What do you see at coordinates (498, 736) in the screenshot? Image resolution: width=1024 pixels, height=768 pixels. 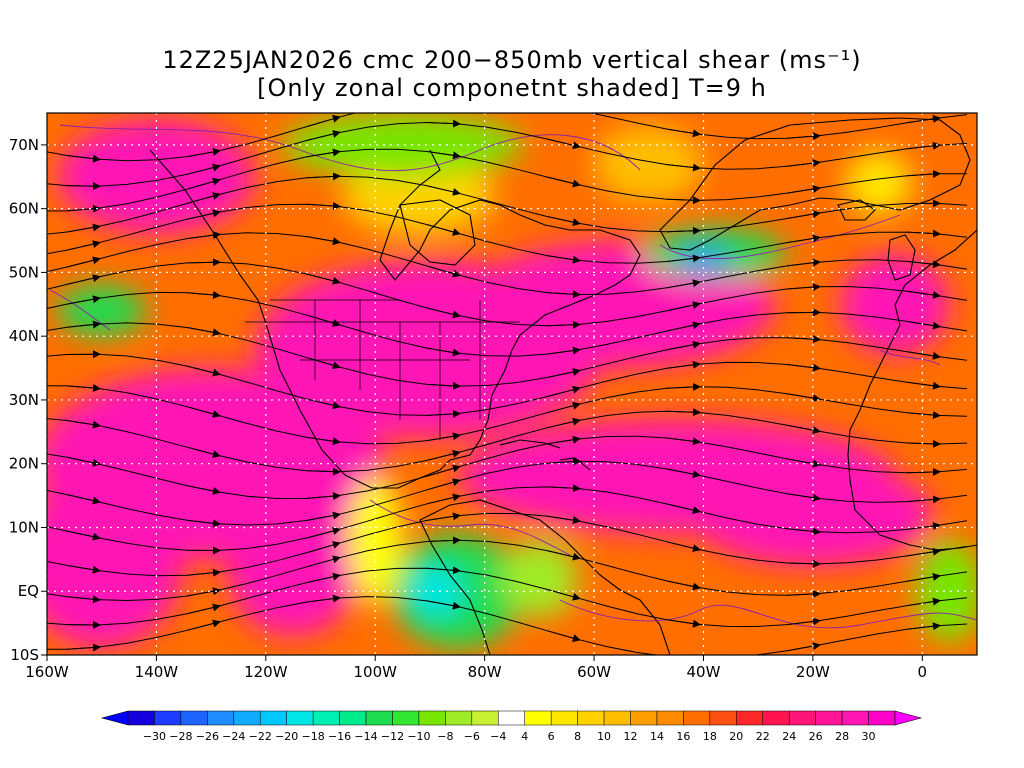 I see `colorbar-label: −4` at bounding box center [498, 736].